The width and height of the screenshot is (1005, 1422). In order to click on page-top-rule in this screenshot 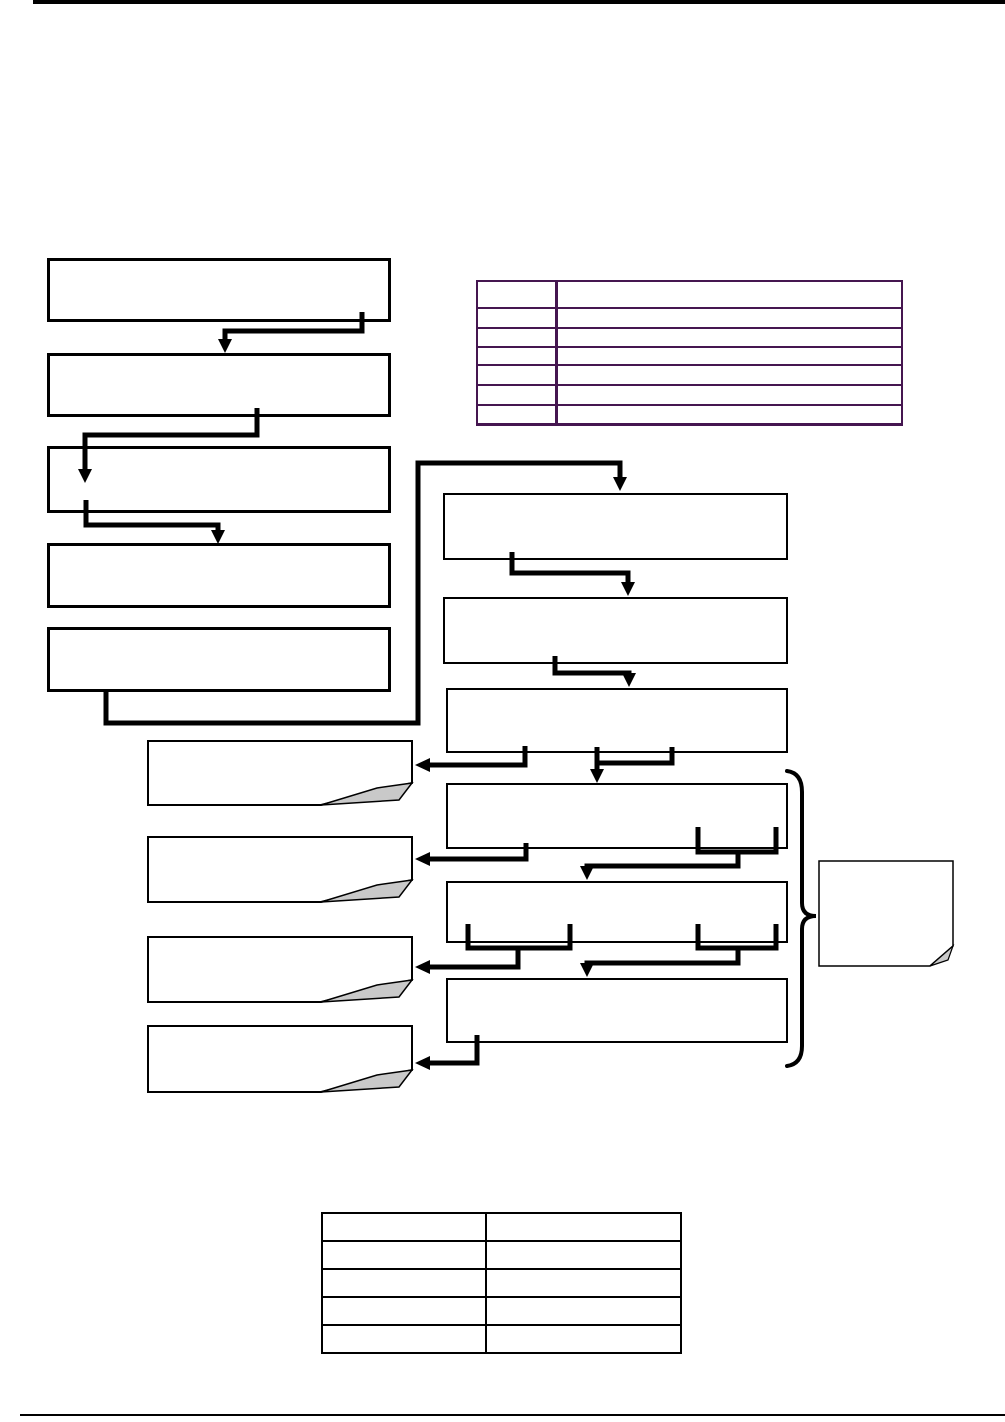, I will do `click(519, 2)`.